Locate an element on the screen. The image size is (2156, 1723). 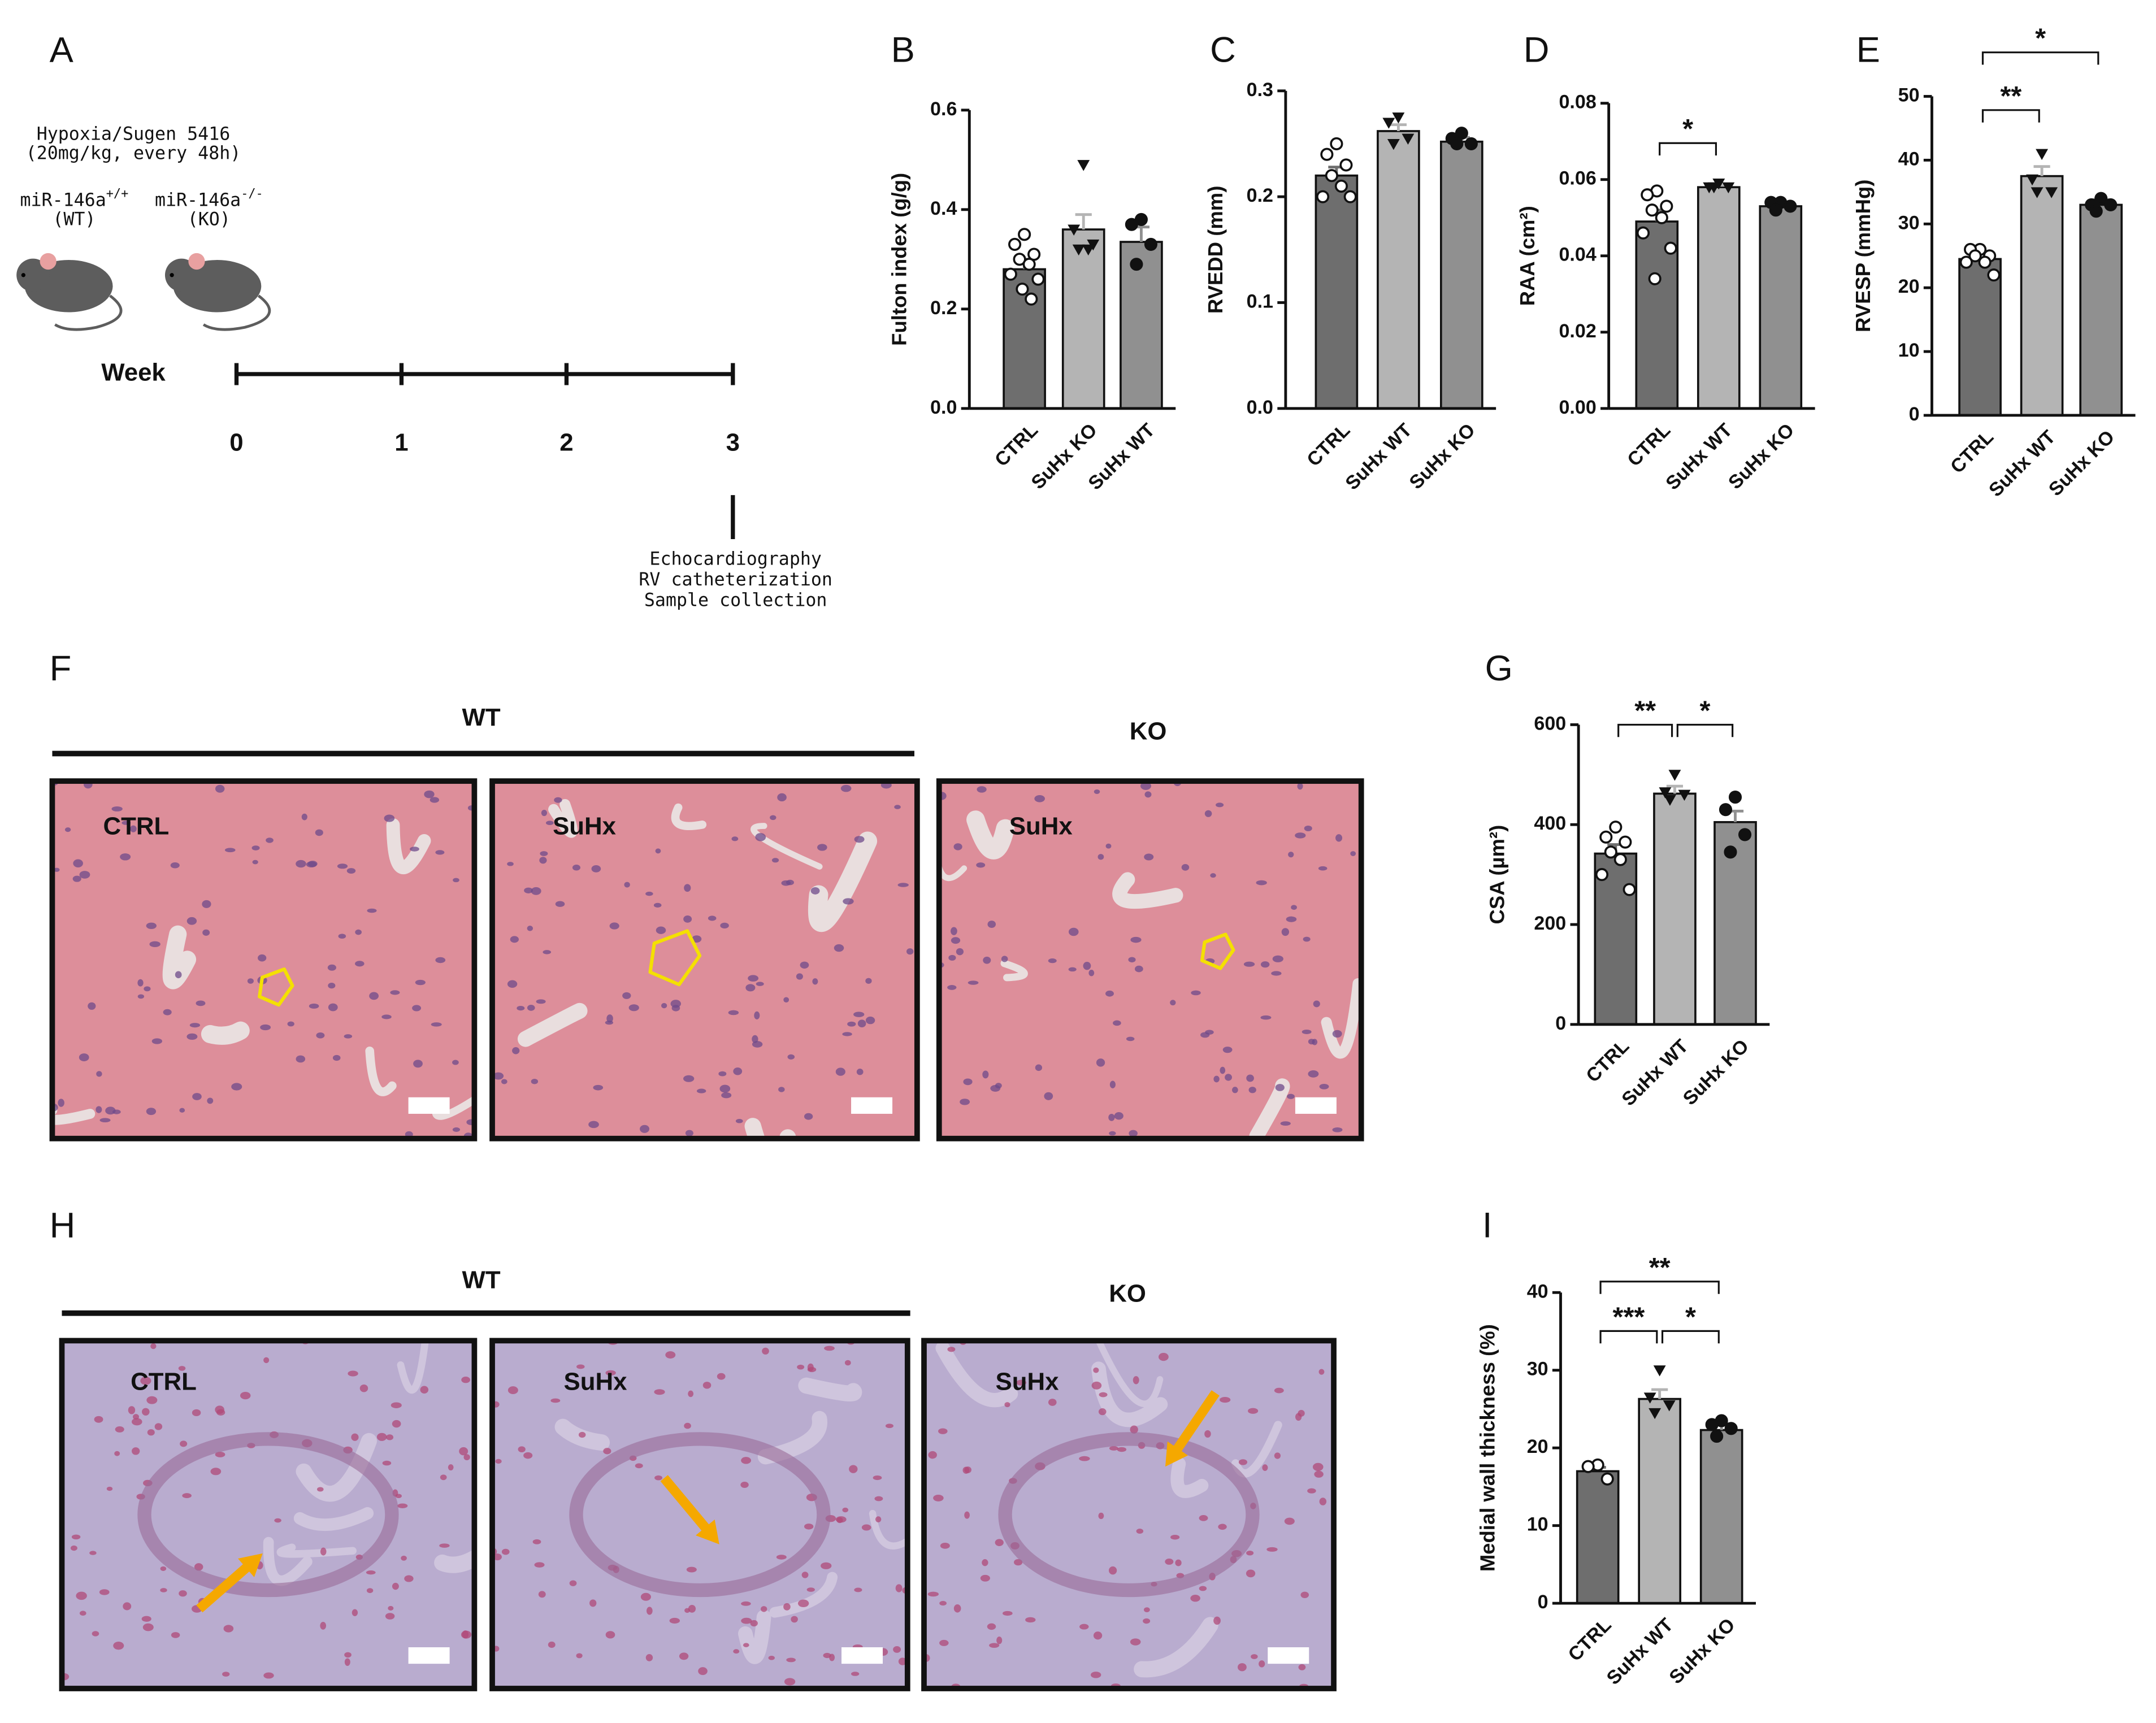
y-tick-label: 10 is located at coordinates (1537, 1525).